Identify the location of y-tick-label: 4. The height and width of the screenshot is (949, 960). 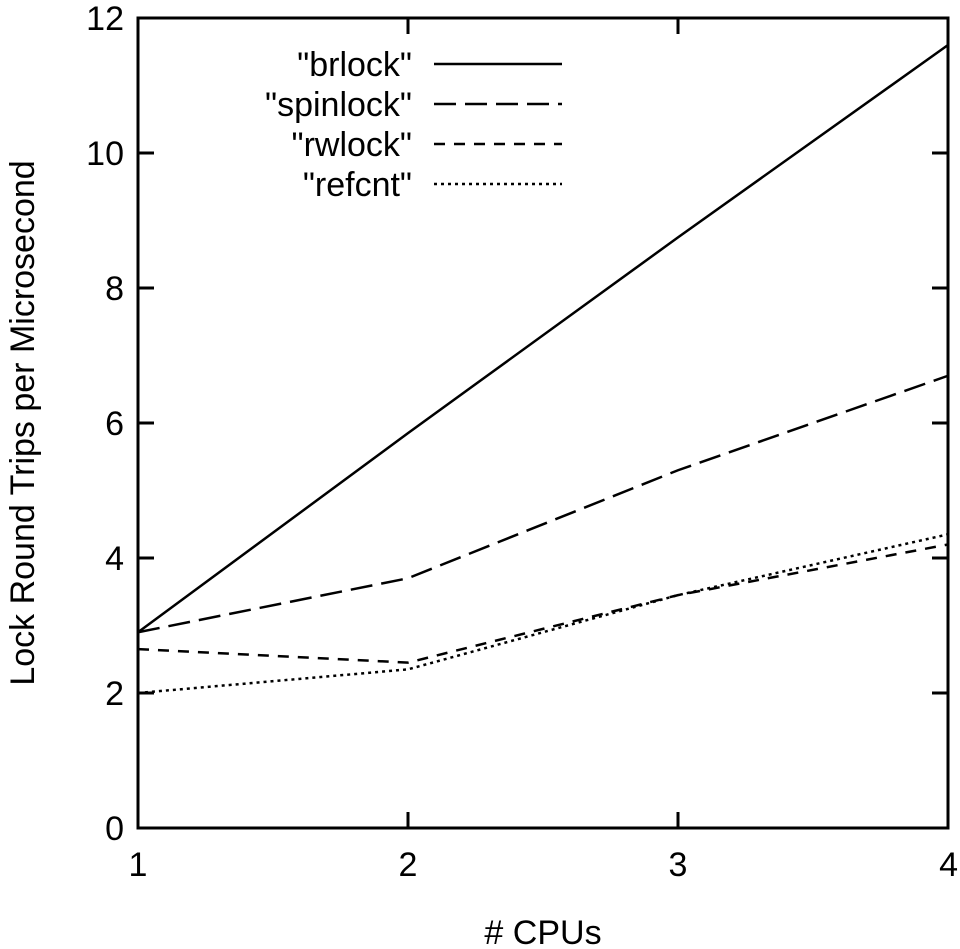
(114, 559).